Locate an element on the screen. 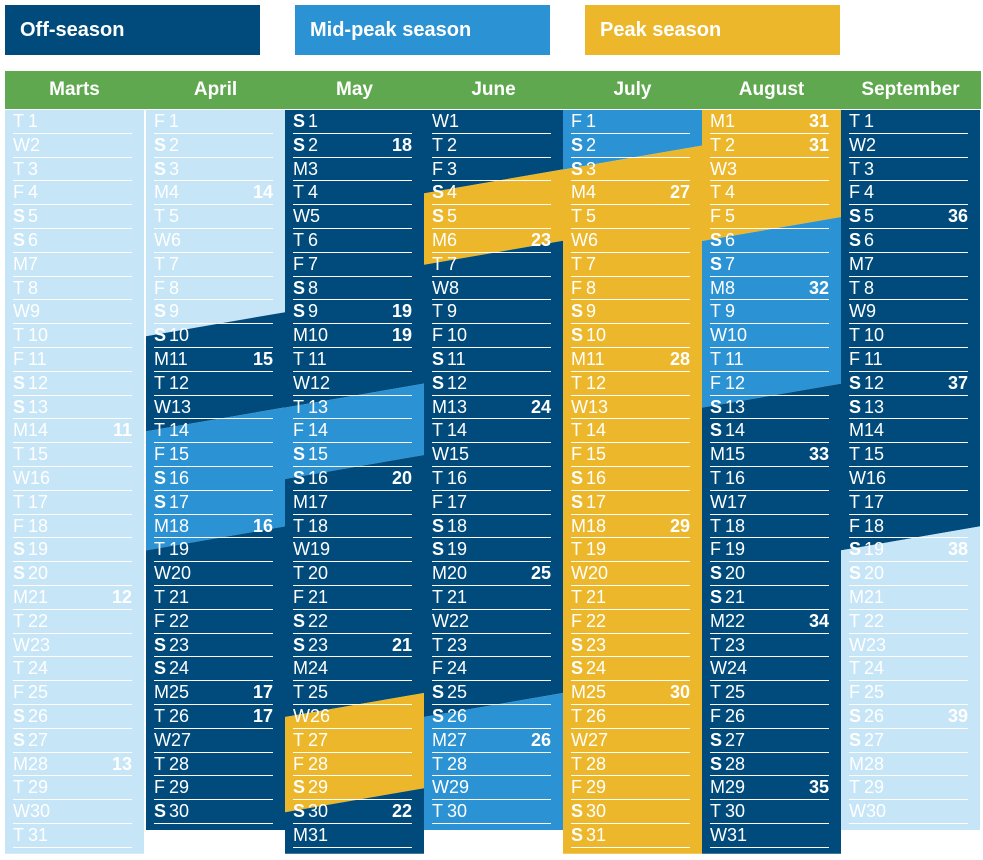 The width and height of the screenshot is (983, 860). day-row: T 16 is located at coordinates (769, 479).